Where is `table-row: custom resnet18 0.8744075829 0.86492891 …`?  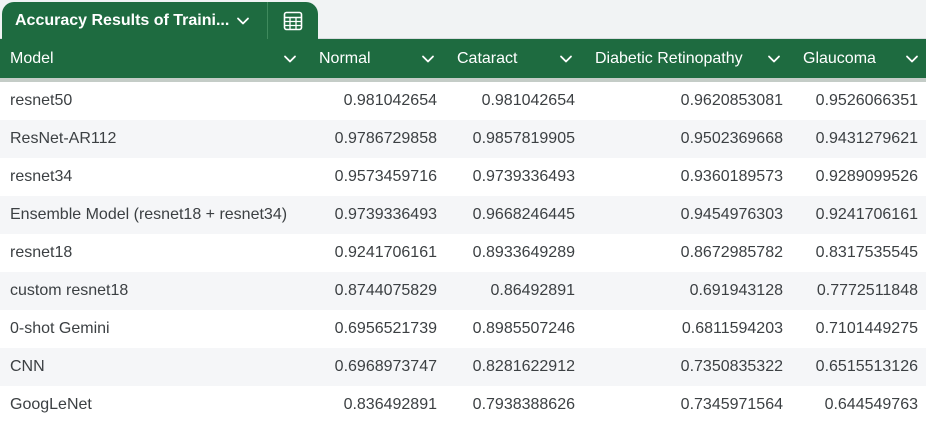 table-row: custom resnet18 0.8744075829 0.86492891 … is located at coordinates (463, 291).